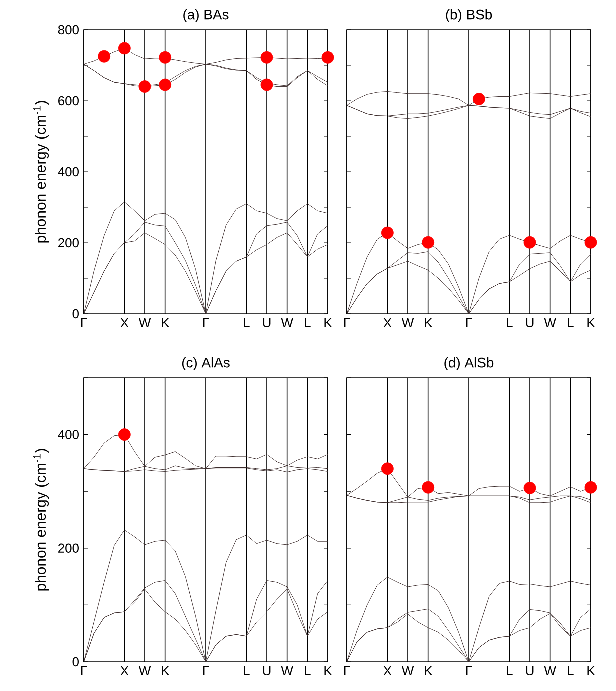  Describe the element at coordinates (206, 364) in the screenshot. I see `chart-title: (c) AlAs` at that location.